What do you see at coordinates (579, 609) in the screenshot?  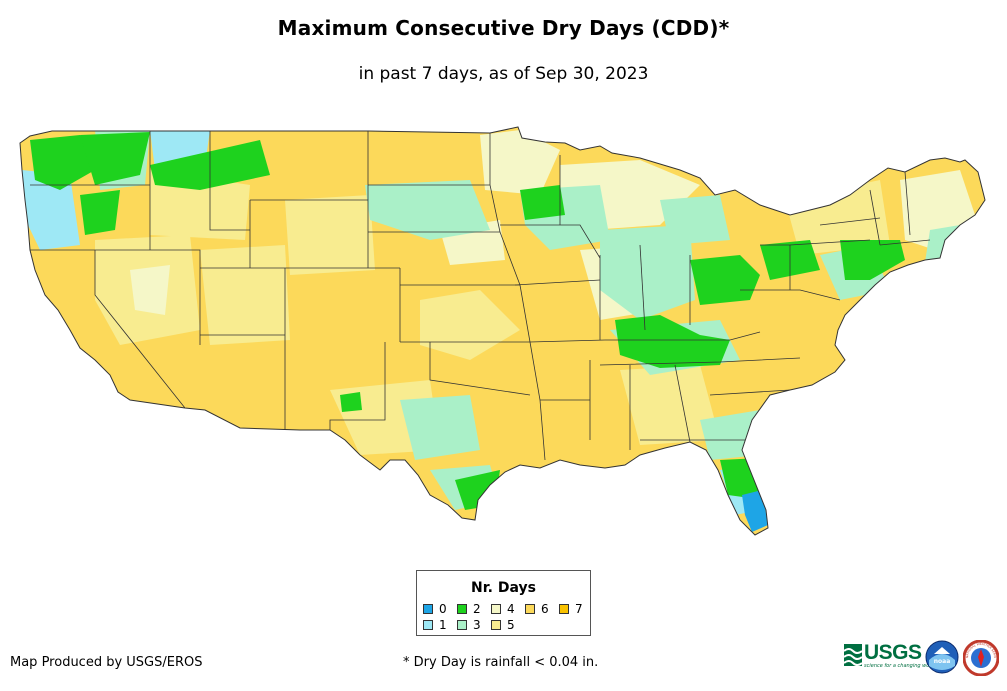 I see `legend-label-7: 7` at bounding box center [579, 609].